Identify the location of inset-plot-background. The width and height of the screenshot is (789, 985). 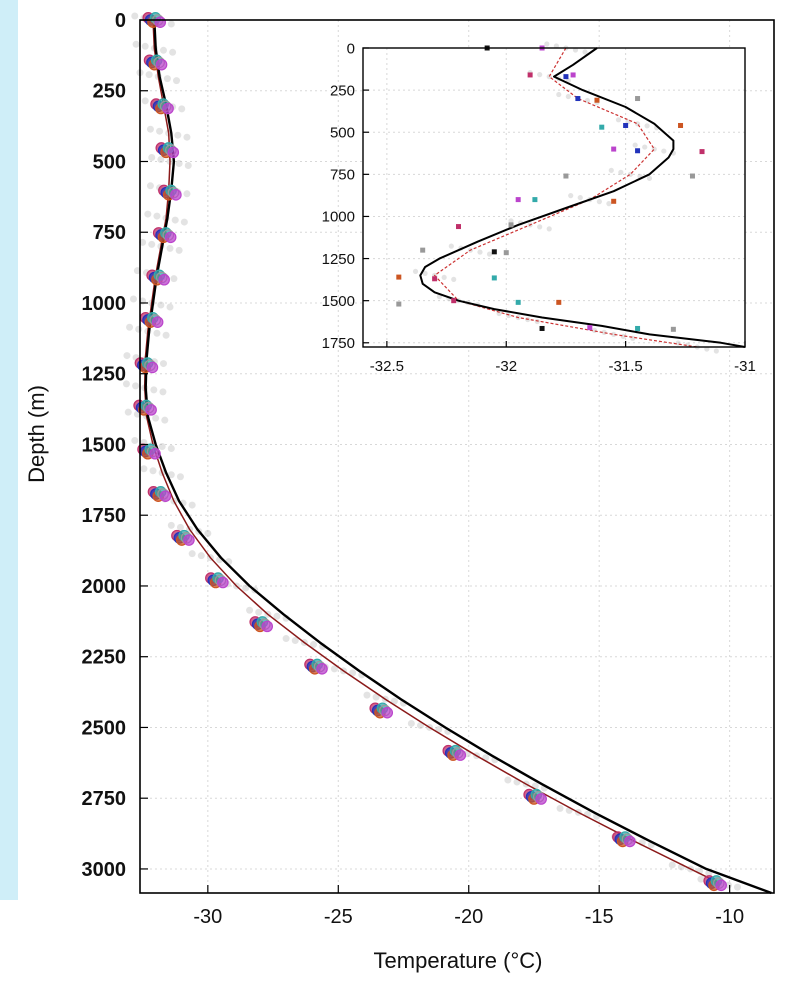
(554, 197).